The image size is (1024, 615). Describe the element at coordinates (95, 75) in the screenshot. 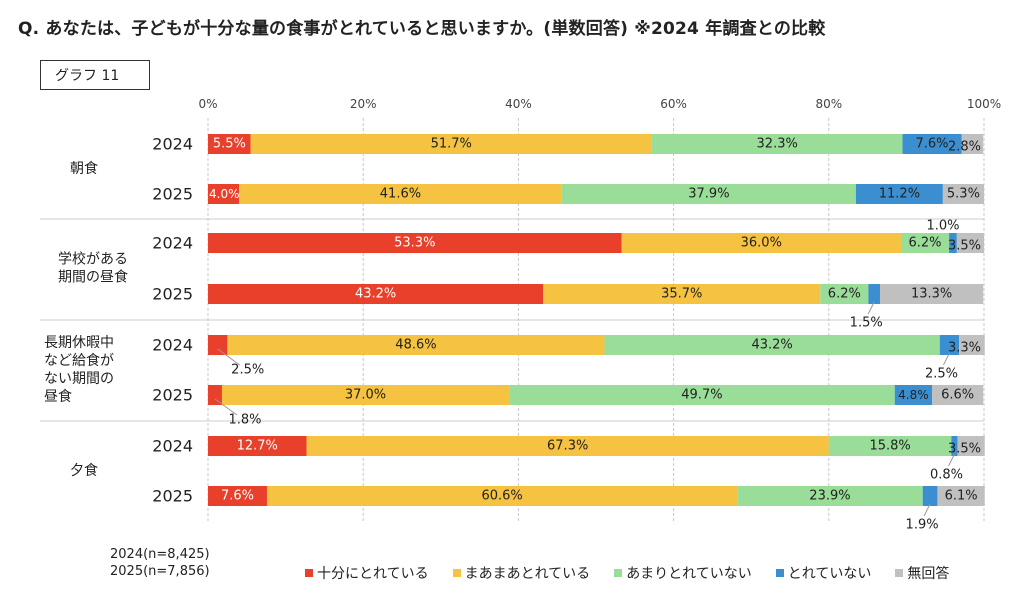

I see `graph-number-label: グラフ 11` at that location.